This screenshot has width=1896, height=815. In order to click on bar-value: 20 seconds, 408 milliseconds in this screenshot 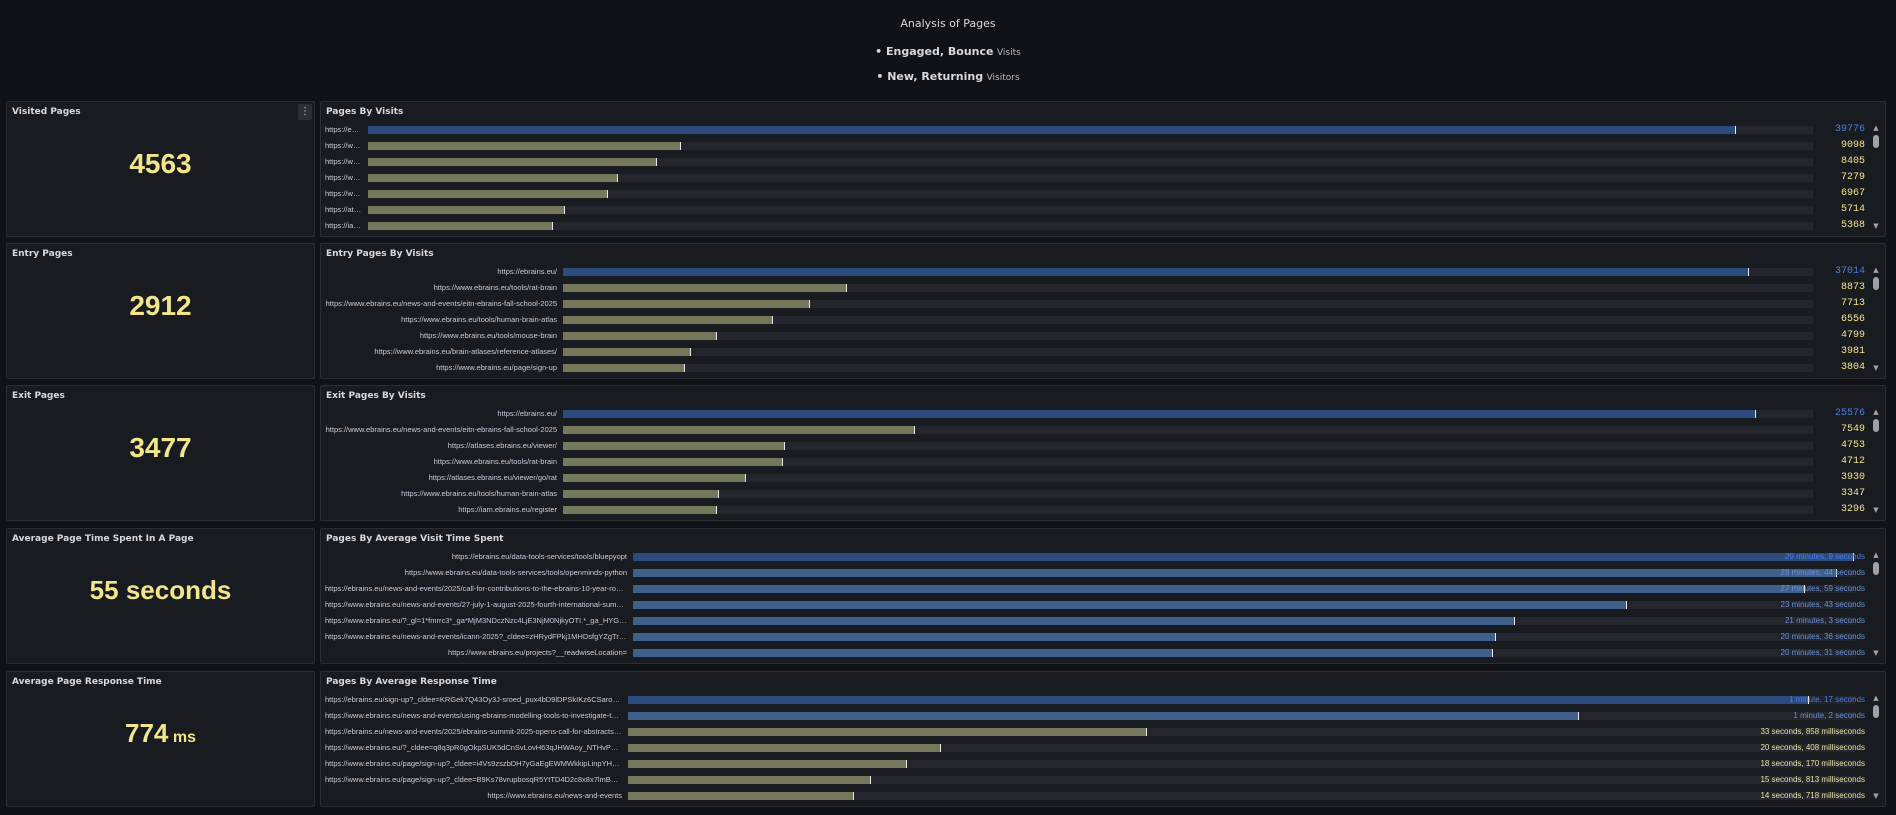, I will do `click(1812, 747)`.